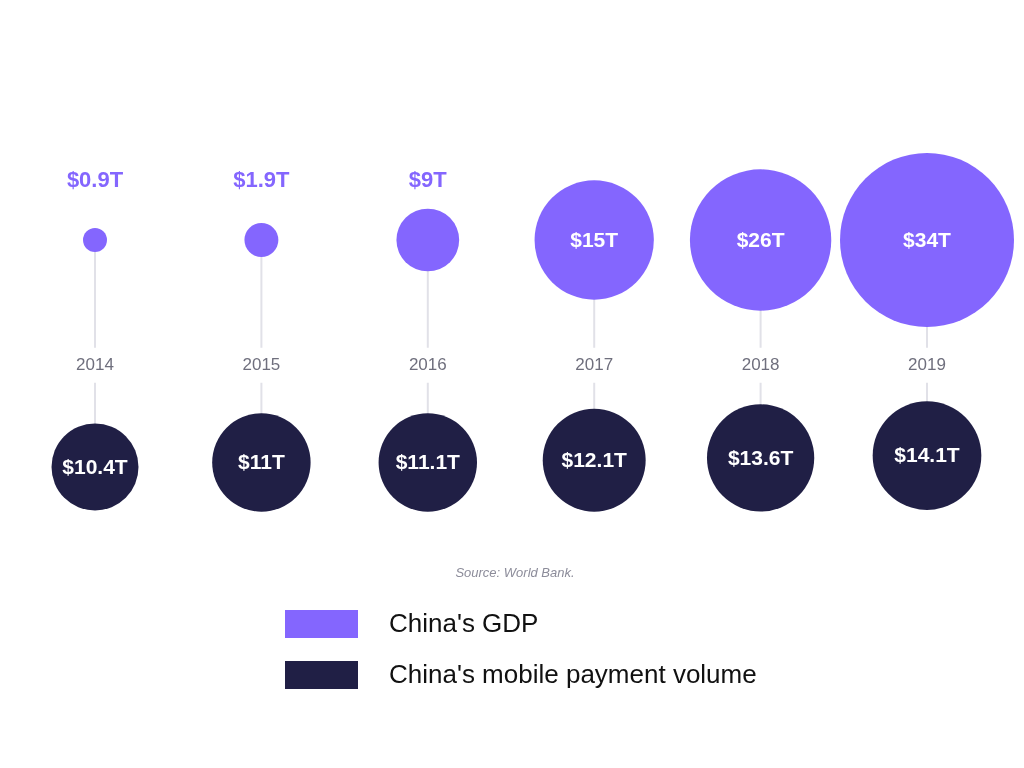 The image size is (1024, 768). I want to click on annotation: $26T, so click(760, 239).